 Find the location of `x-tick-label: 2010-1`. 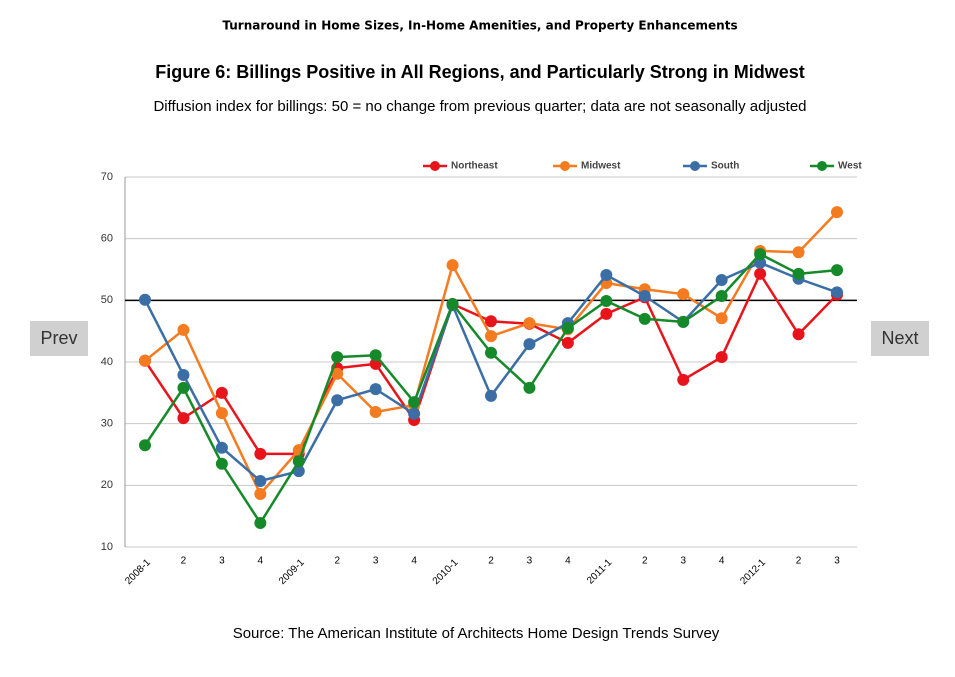

x-tick-label: 2010-1 is located at coordinates (446, 572).